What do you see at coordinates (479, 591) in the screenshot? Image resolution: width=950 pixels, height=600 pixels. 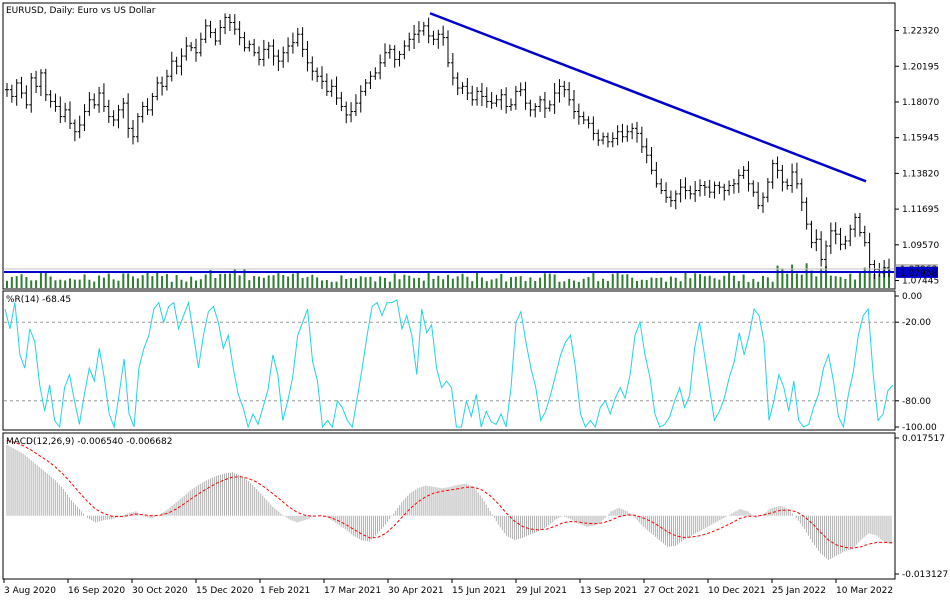 I see `time-tick-label: 15 Jun 2021` at bounding box center [479, 591].